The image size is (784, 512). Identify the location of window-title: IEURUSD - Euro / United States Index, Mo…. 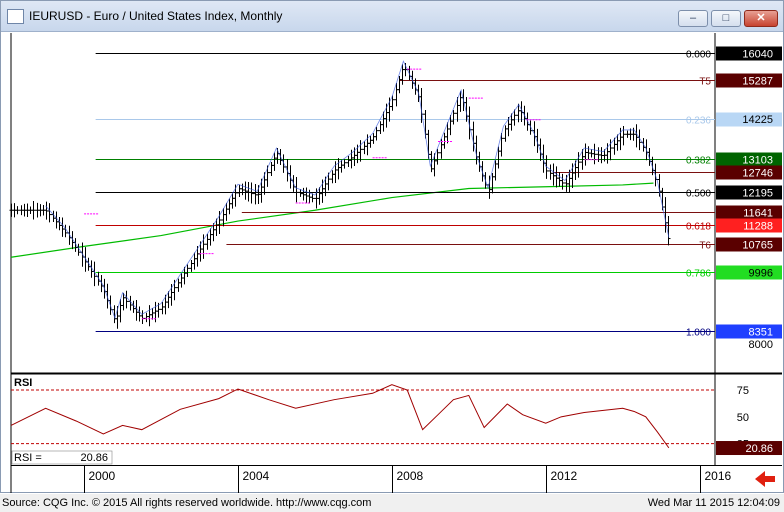
(156, 16).